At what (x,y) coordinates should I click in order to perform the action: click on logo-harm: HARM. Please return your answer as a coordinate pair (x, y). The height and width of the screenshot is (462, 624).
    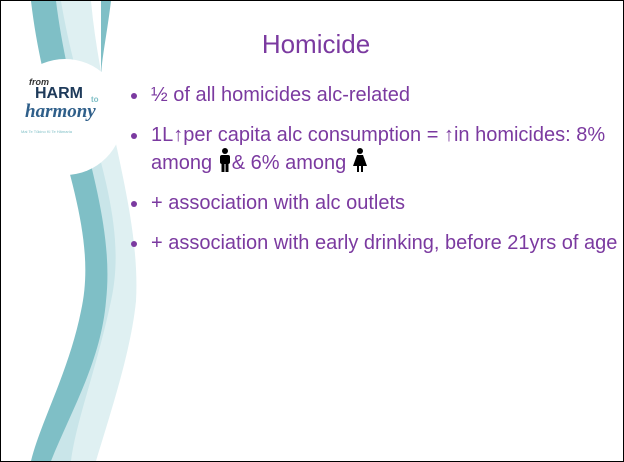
    Looking at the image, I should click on (59, 93).